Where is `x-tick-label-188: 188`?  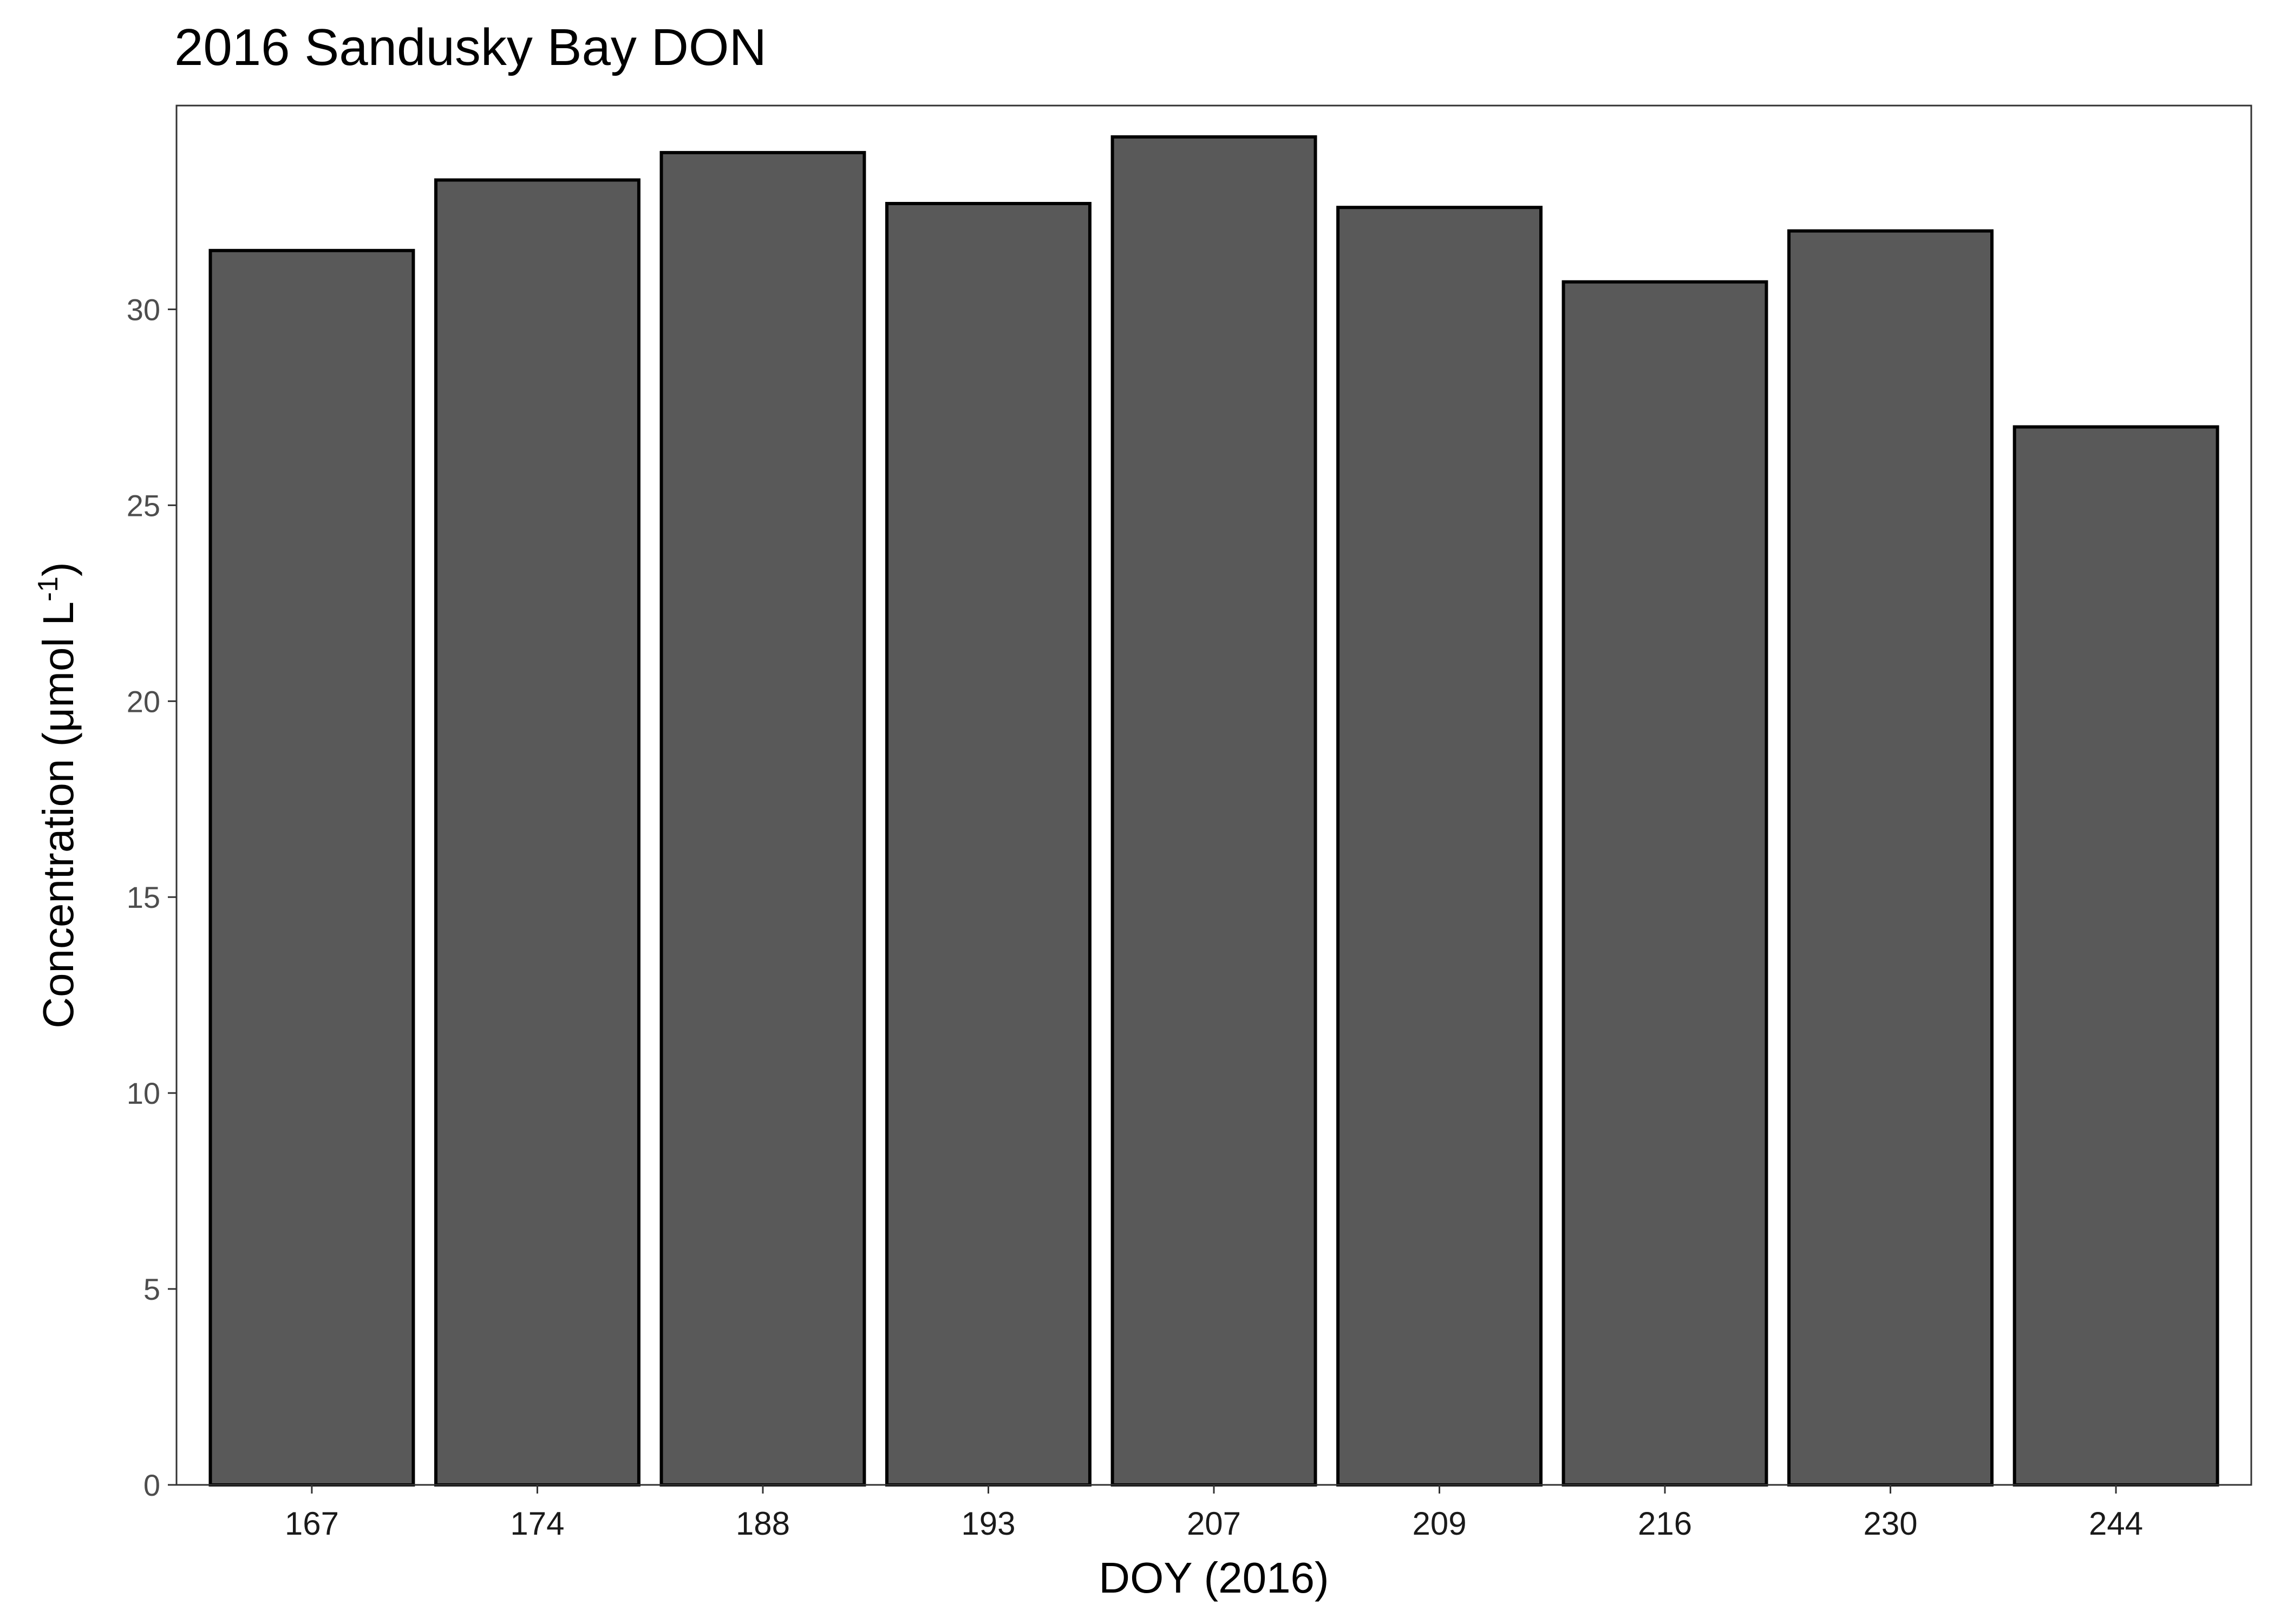 x-tick-label-188: 188 is located at coordinates (763, 1523).